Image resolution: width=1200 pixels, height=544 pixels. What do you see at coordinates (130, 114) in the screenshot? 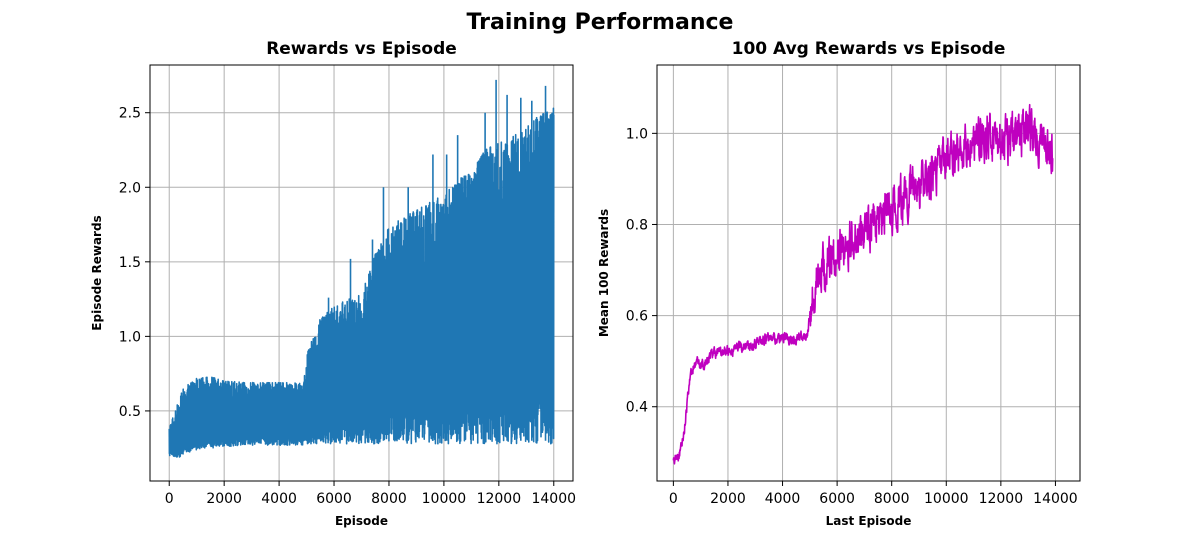
I see `y-tick-label: 2.5` at bounding box center [130, 114].